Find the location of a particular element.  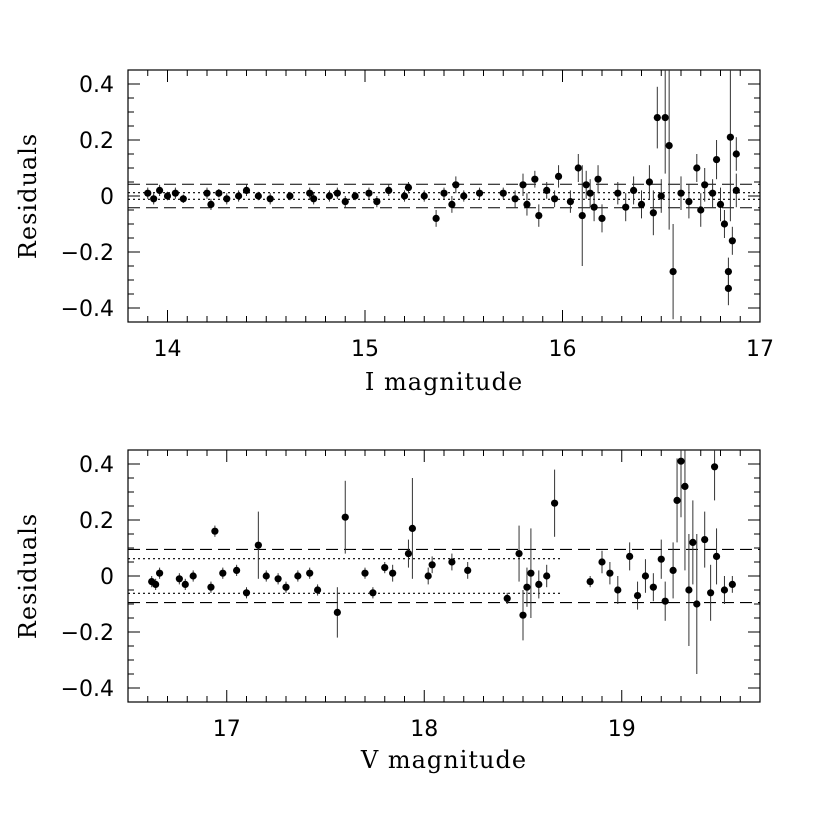

y-axis-label: Residuals is located at coordinates (28, 576).